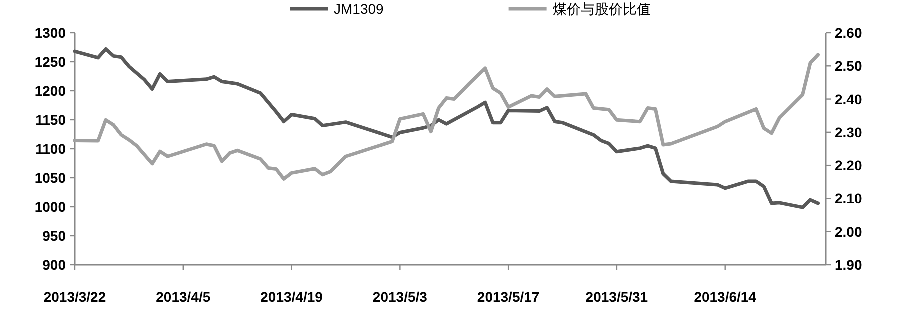  I want to click on y2-tick-label: 2.60, so click(848, 33).